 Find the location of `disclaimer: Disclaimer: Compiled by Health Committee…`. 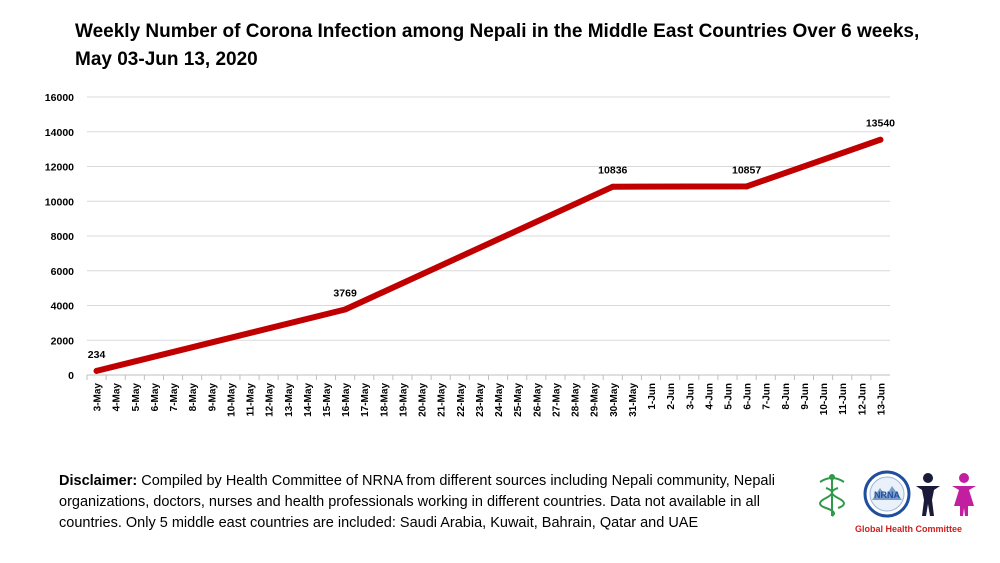

disclaimer: Disclaimer: Compiled by Health Committee… is located at coordinates (431, 502).